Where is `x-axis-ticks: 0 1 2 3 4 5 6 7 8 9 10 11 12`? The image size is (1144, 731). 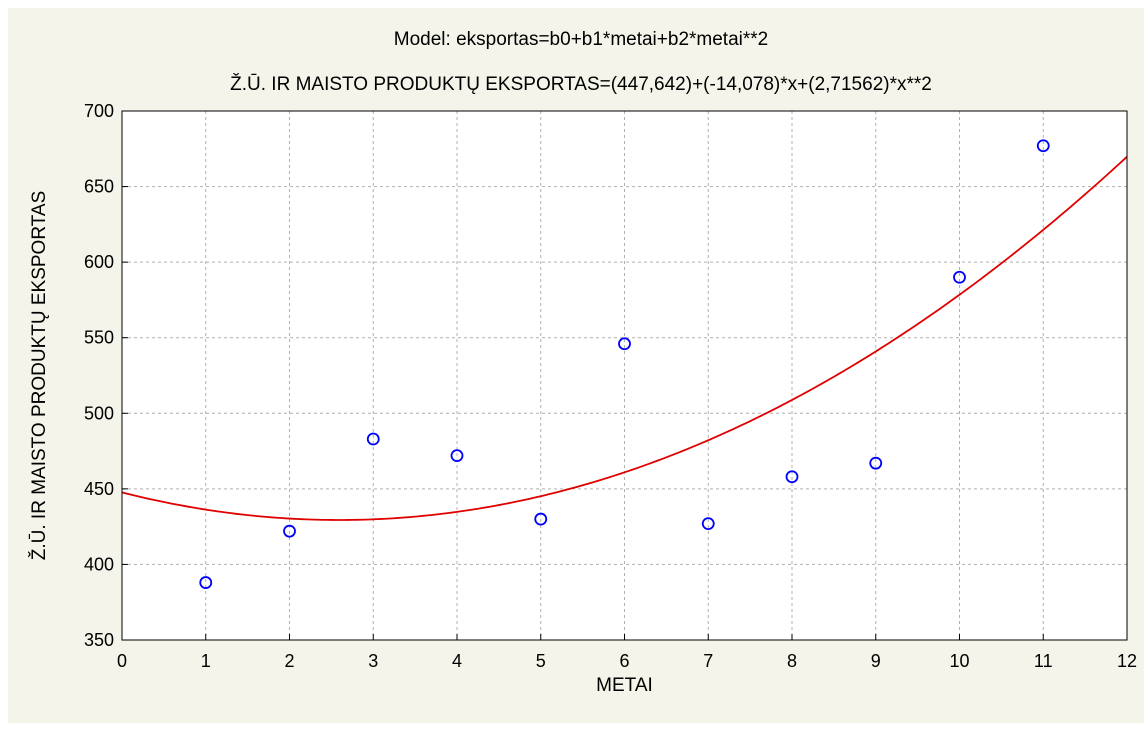
x-axis-ticks: 0 1 2 3 4 5 6 7 8 9 10 11 12 is located at coordinates (627, 652).